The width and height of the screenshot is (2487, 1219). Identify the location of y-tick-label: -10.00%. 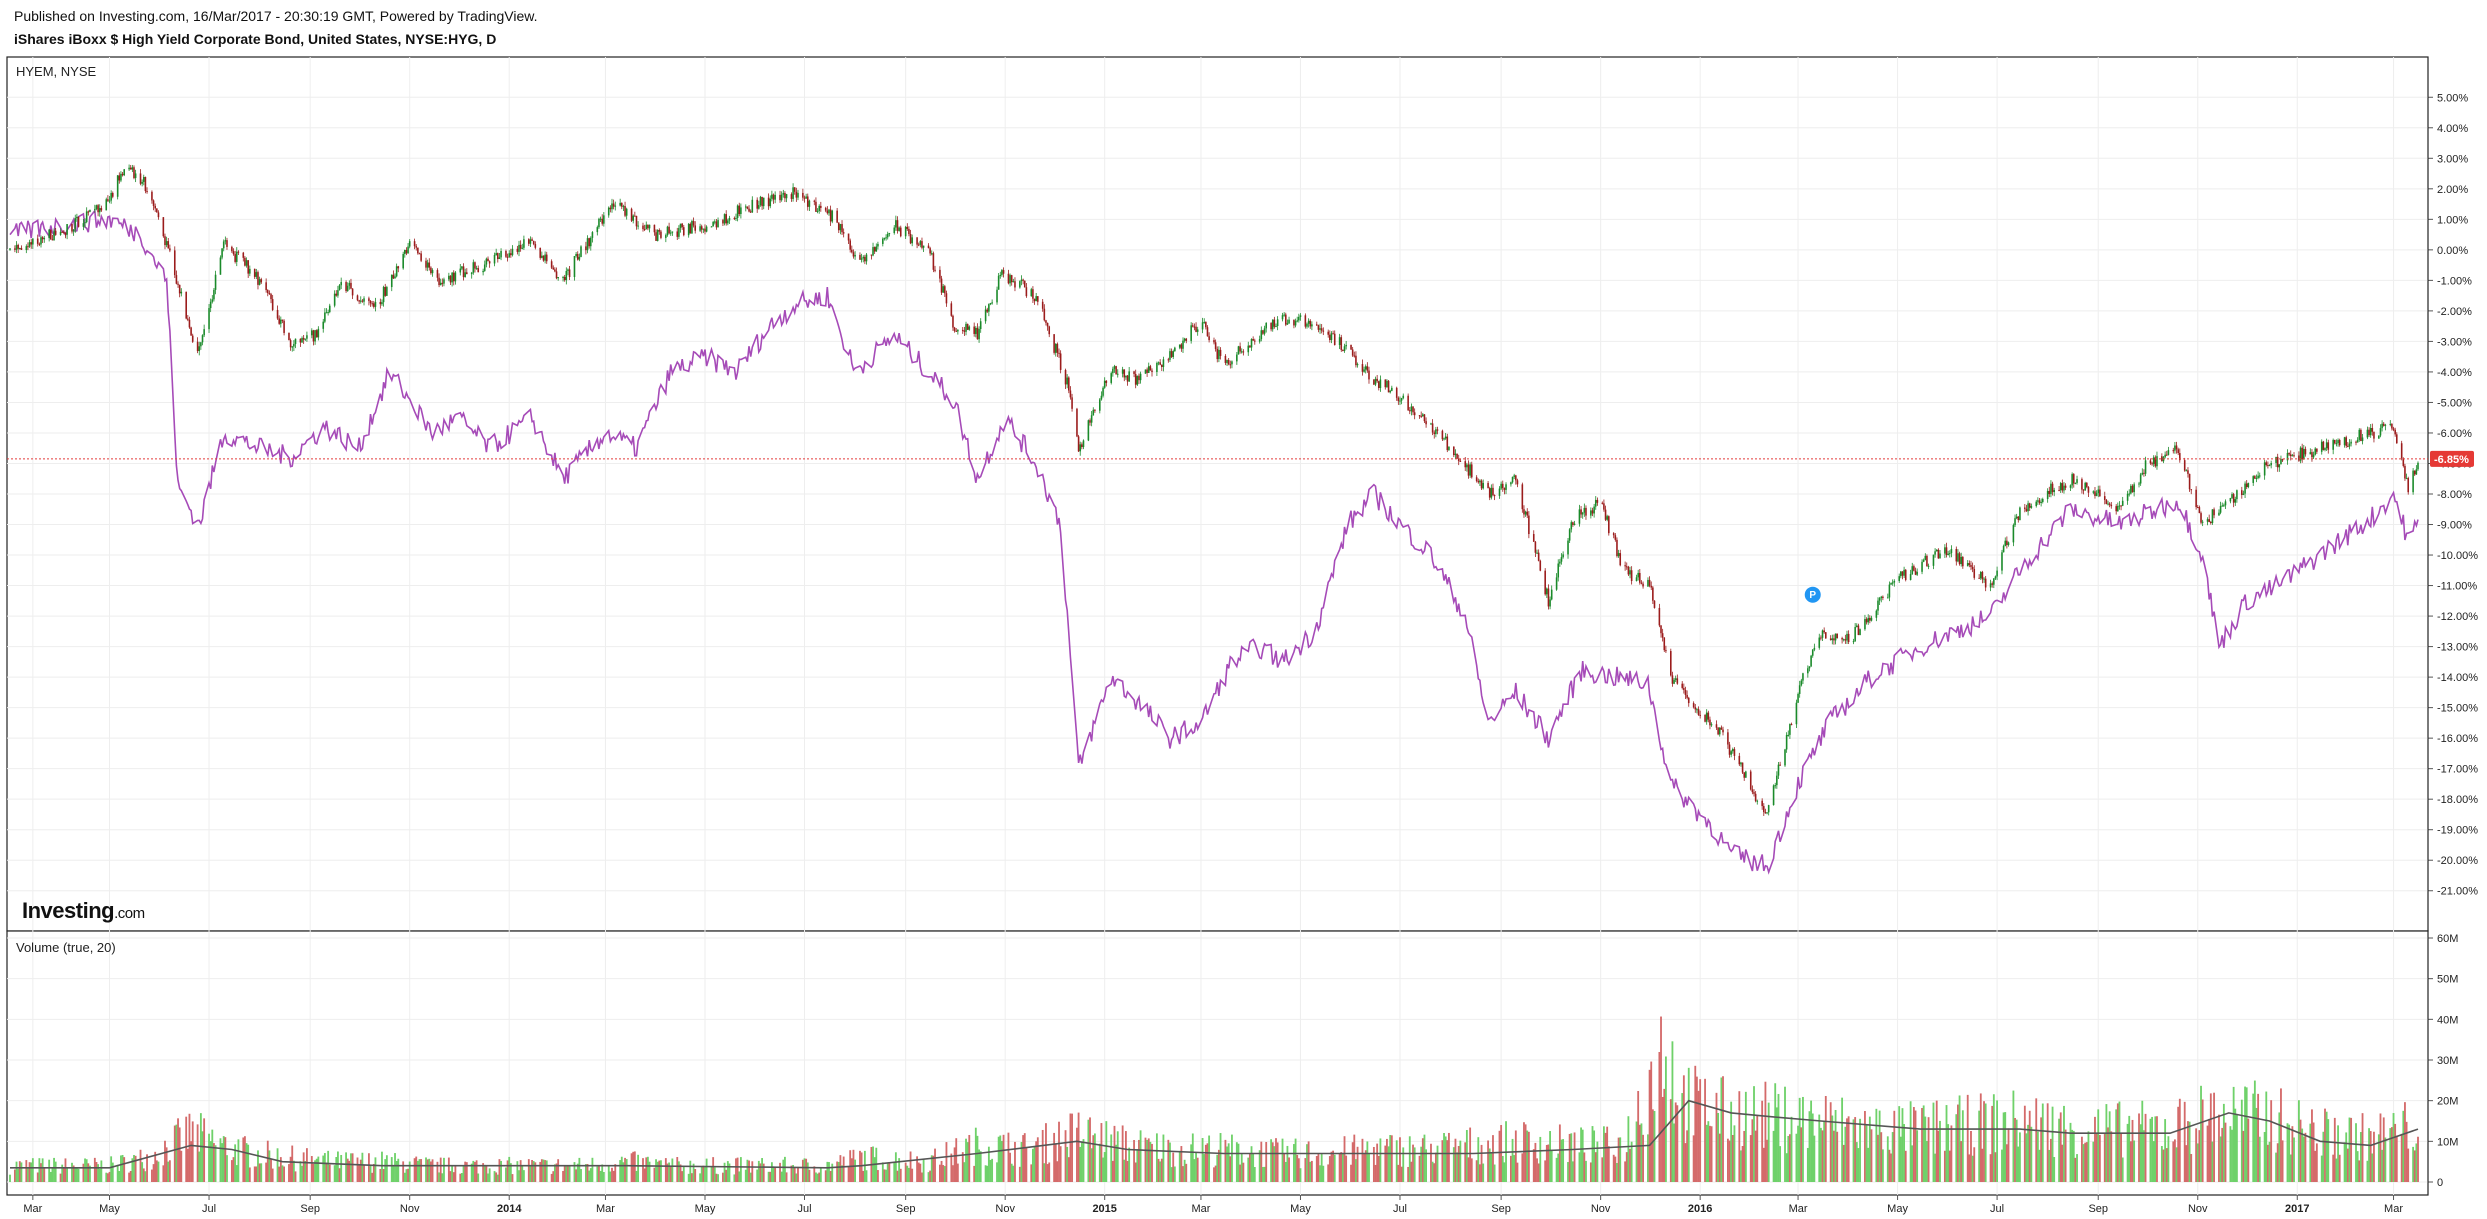
(2457, 556).